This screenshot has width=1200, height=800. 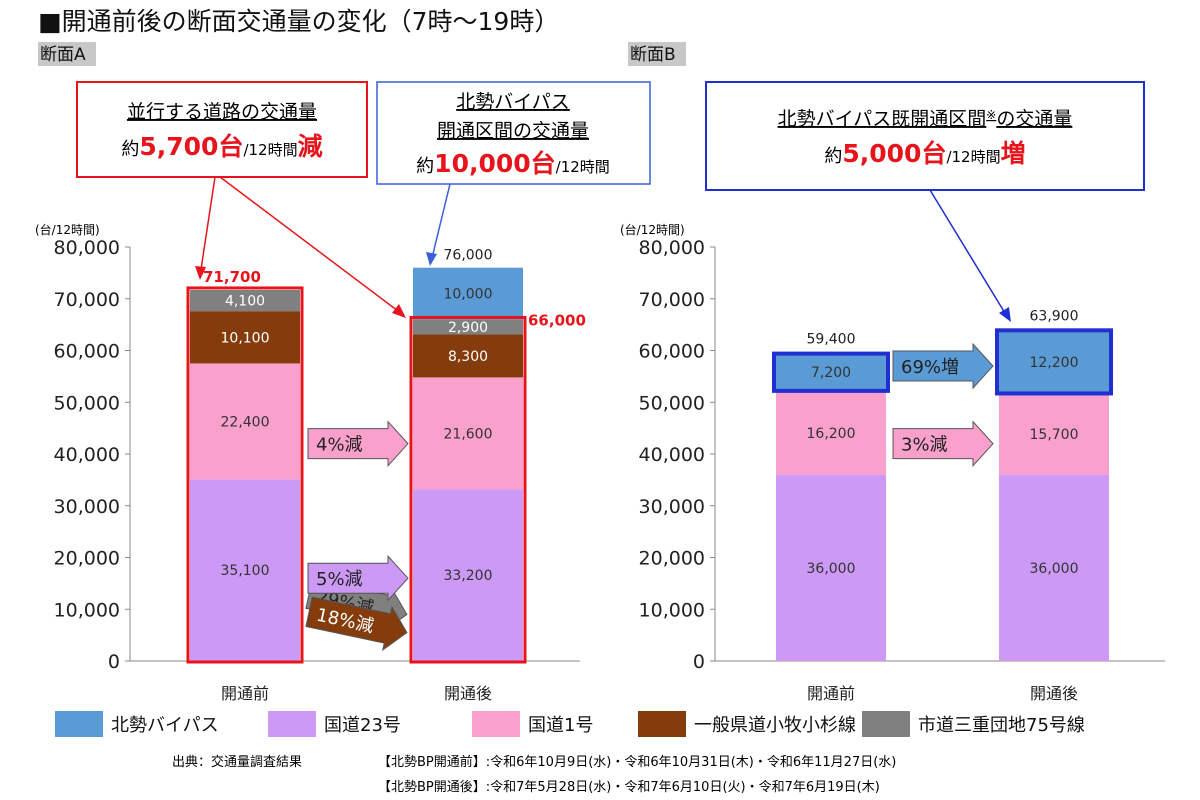 What do you see at coordinates (222, 112) in the screenshot?
I see `svg-text: 並行する道路の交通量` at bounding box center [222, 112].